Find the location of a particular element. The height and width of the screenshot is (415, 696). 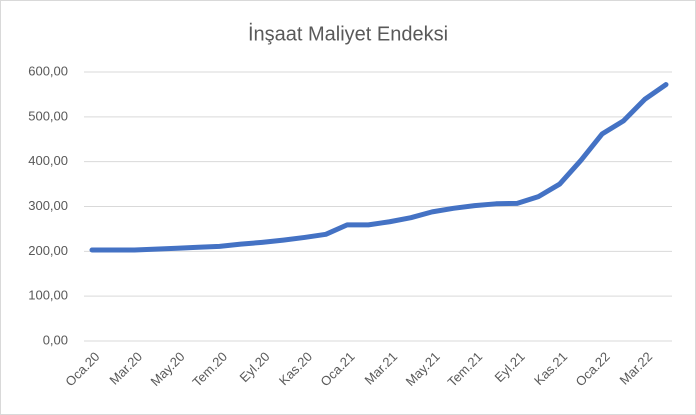

y-tick-label: 600,00 is located at coordinates (48, 70).